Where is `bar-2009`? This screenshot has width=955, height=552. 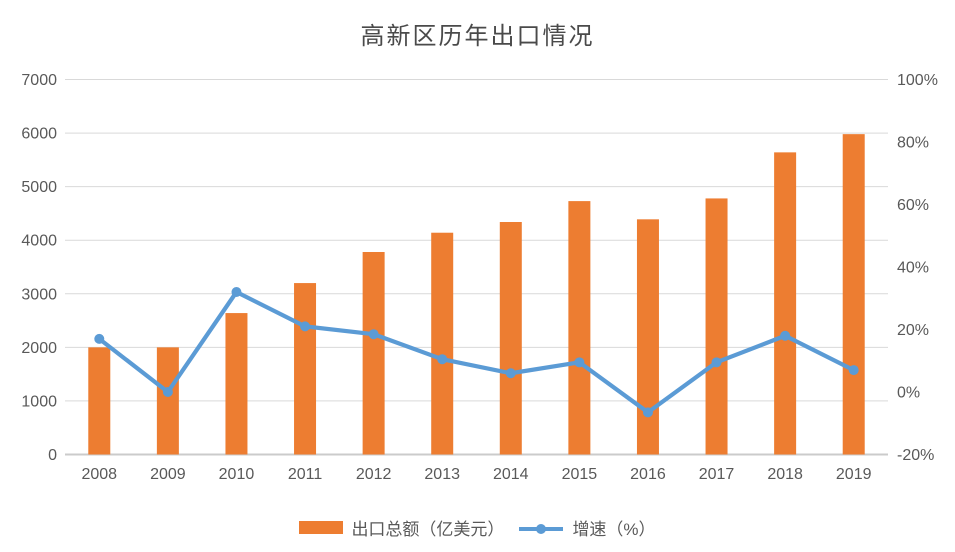
bar-2009 is located at coordinates (167, 401).